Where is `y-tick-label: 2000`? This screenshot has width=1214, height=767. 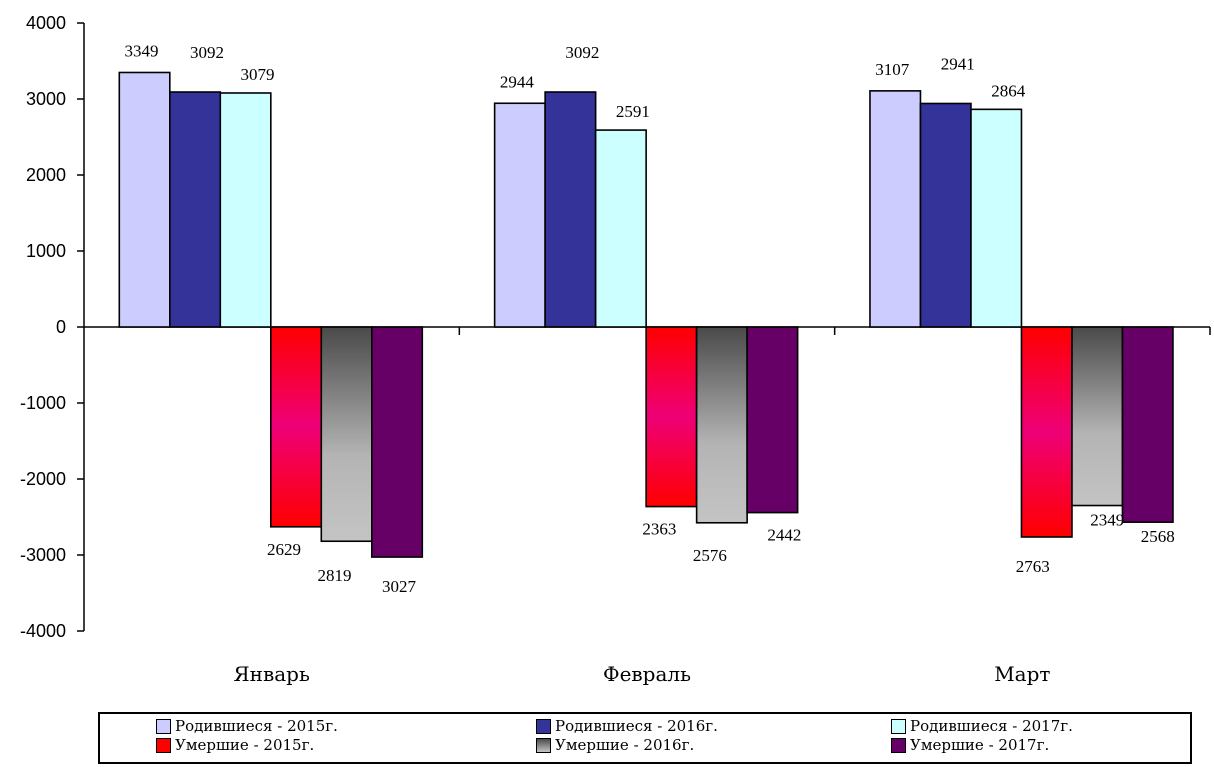
y-tick-label: 2000 is located at coordinates (46, 175).